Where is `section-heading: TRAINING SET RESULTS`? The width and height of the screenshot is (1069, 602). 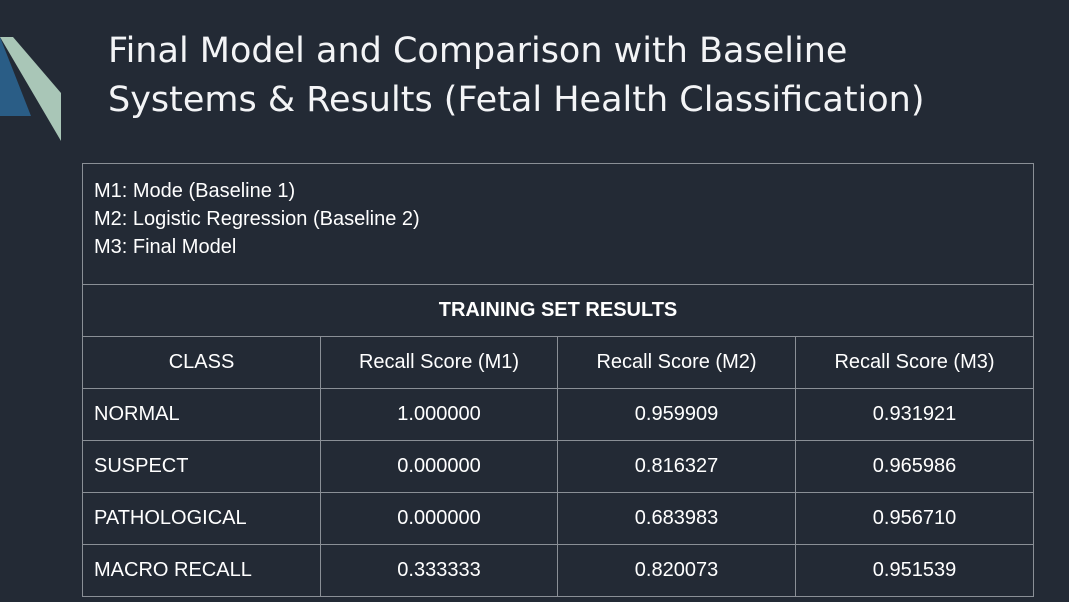
section-heading: TRAINING SET RESULTS is located at coordinates (558, 310).